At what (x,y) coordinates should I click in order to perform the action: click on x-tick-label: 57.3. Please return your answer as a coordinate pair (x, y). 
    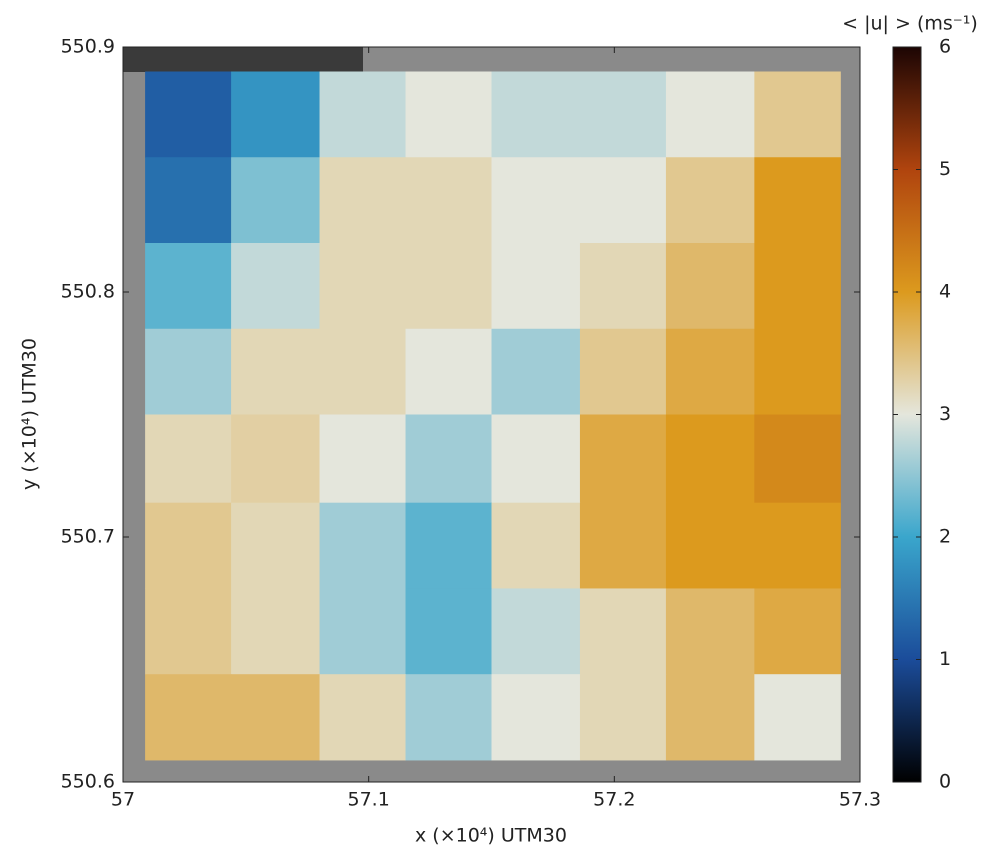
    Looking at the image, I should click on (860, 800).